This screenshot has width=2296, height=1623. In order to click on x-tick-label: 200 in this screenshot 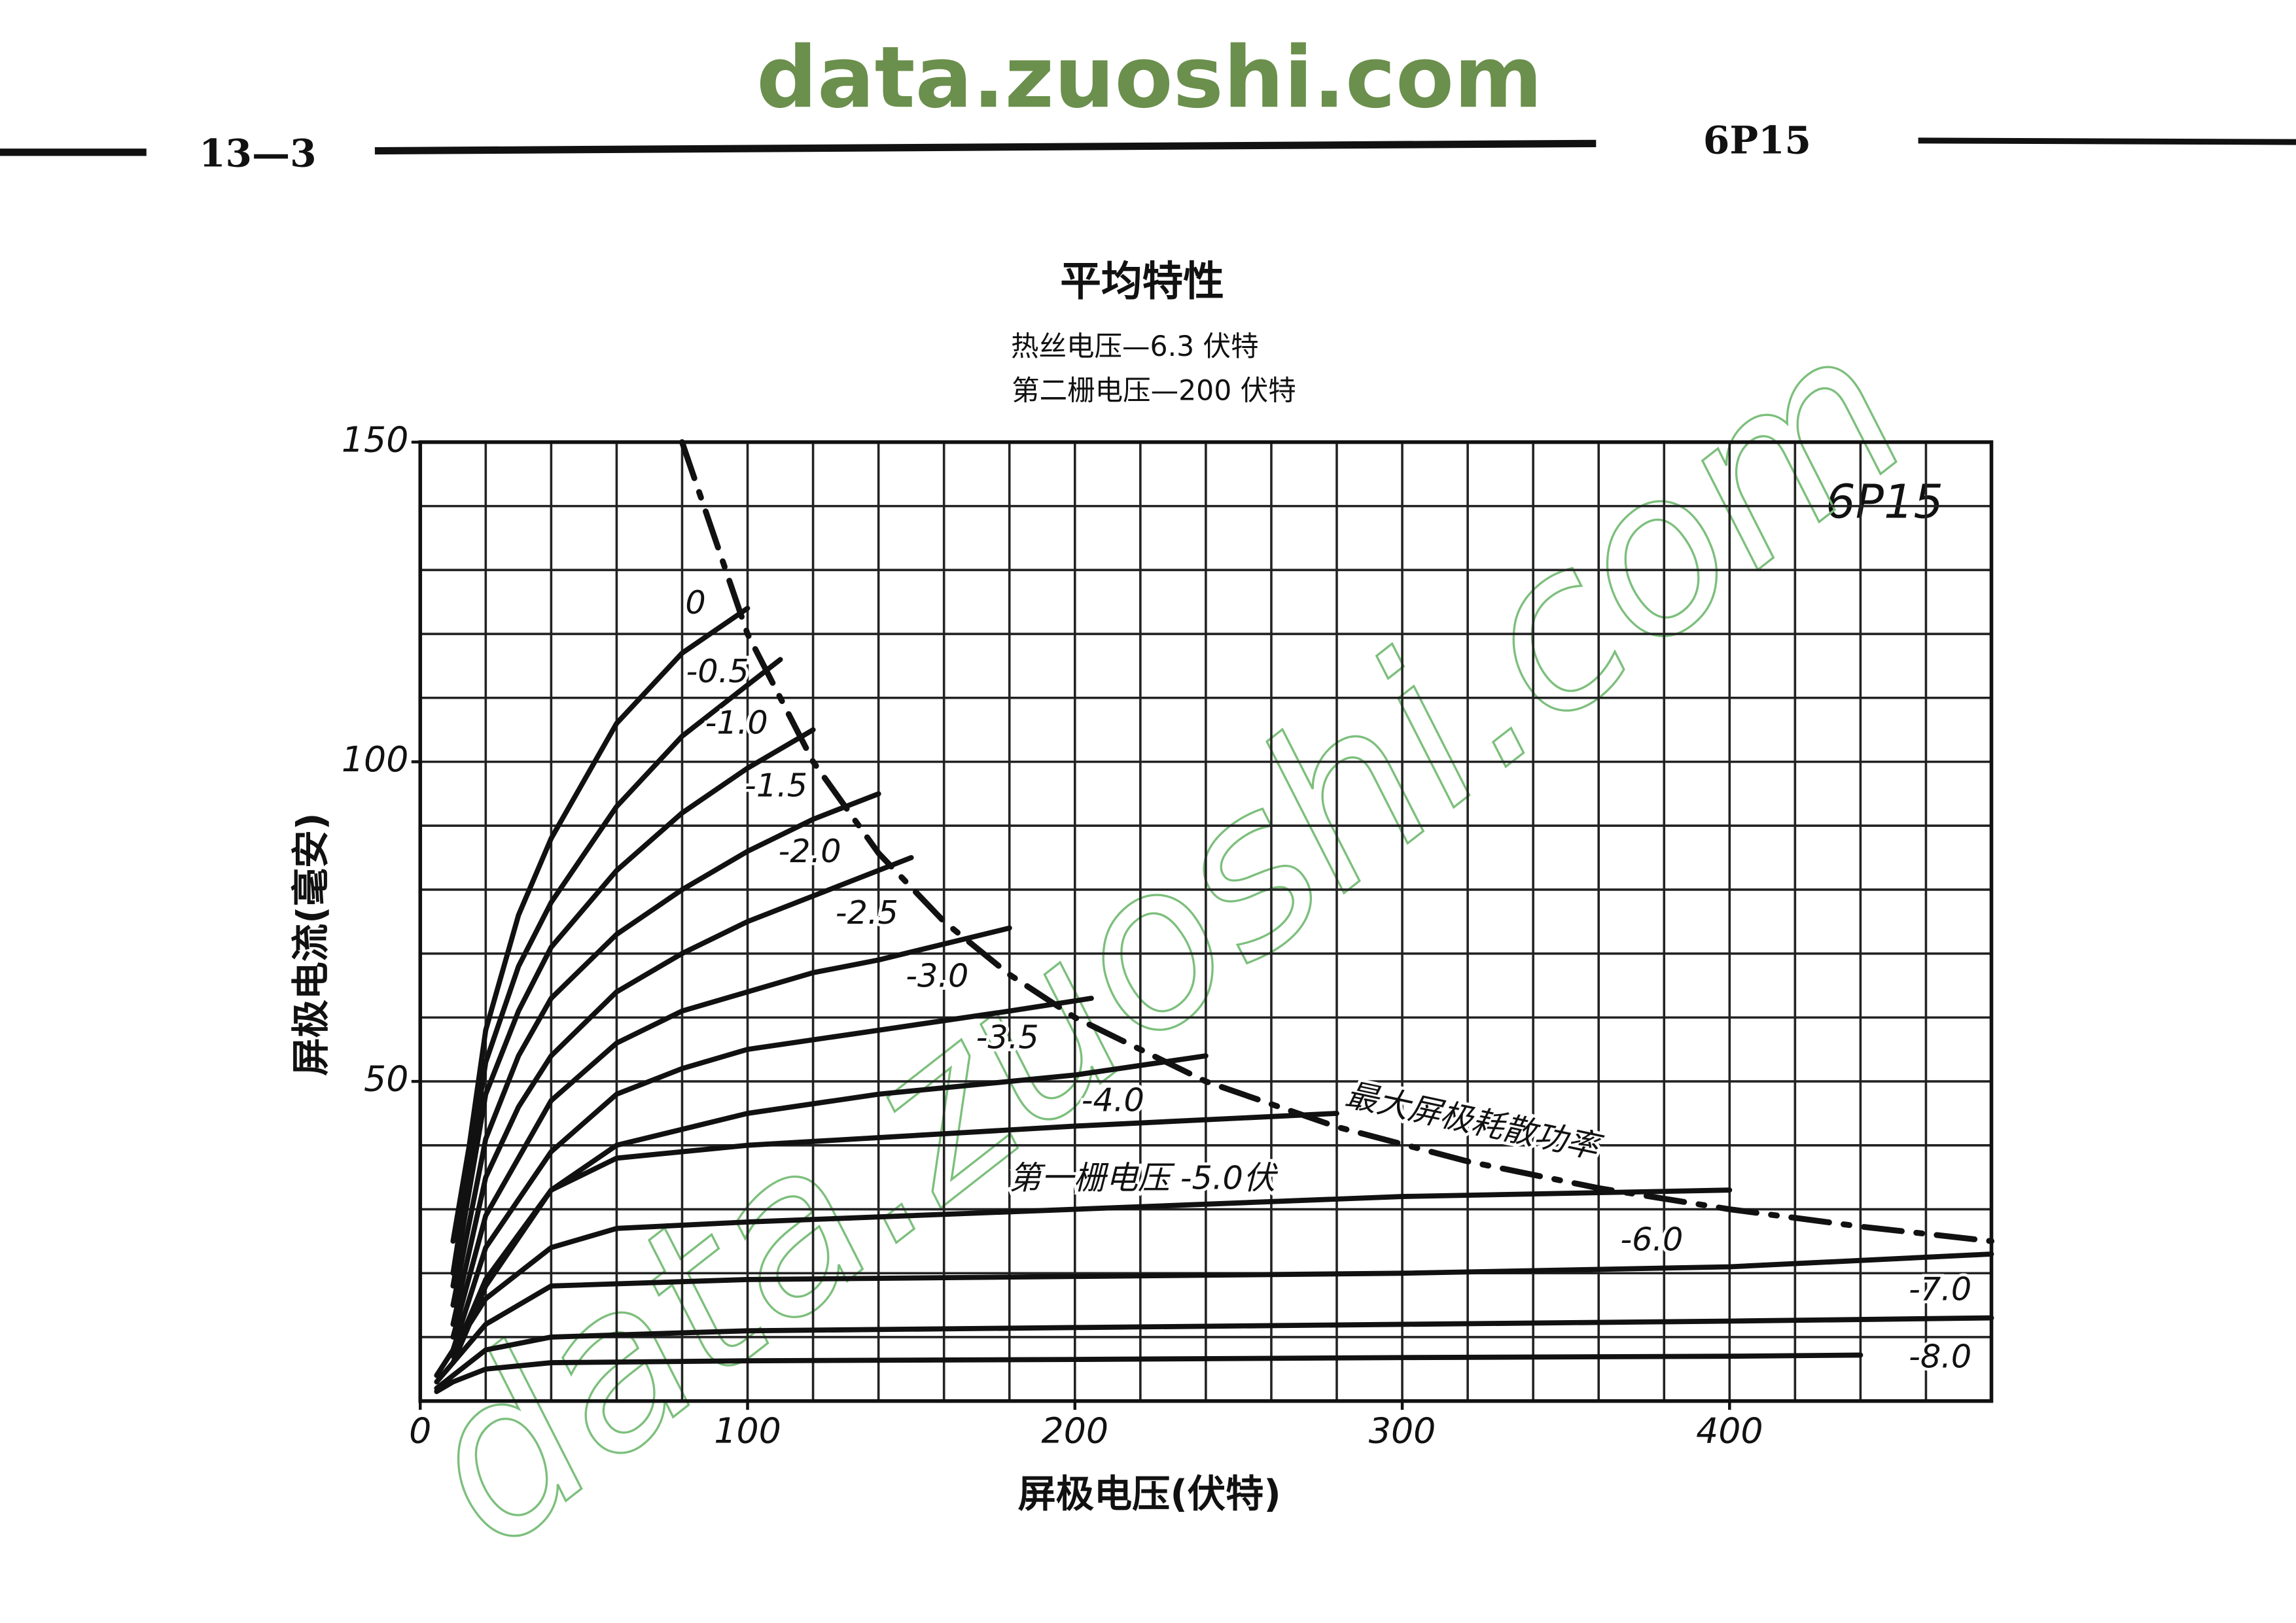, I will do `click(1075, 1431)`.